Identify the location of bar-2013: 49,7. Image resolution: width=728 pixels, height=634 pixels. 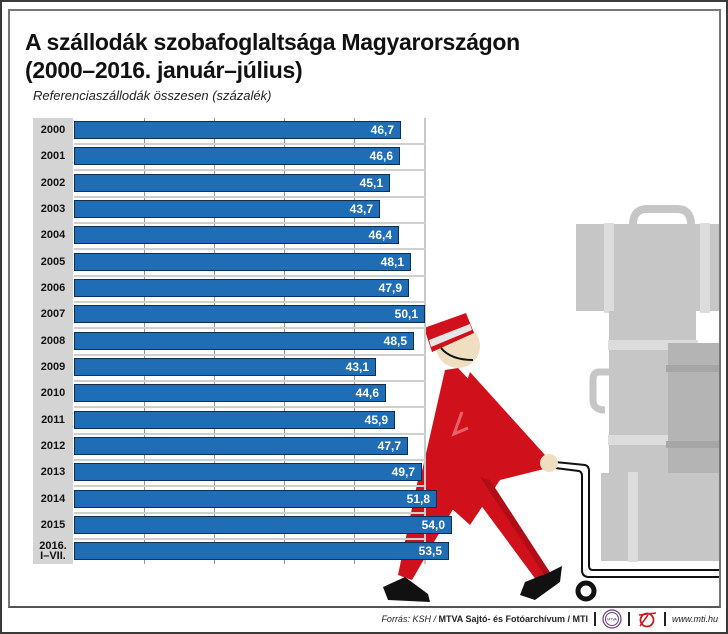
(248, 472).